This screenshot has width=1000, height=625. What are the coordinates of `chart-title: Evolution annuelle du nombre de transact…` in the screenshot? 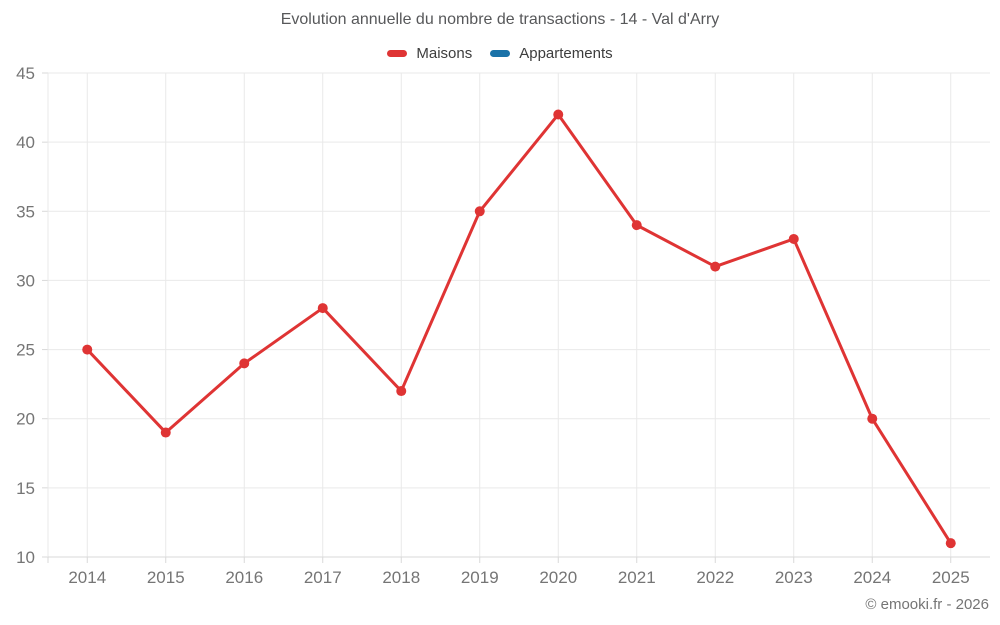 It's located at (500, 19).